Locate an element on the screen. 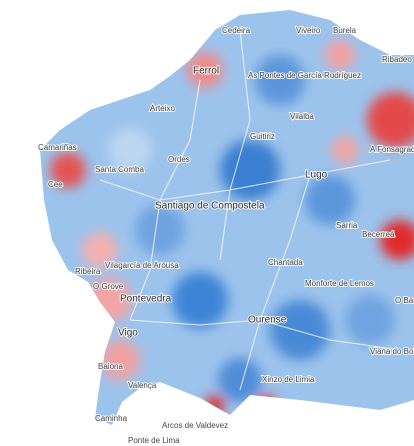  place-label: Ordes is located at coordinates (179, 159).